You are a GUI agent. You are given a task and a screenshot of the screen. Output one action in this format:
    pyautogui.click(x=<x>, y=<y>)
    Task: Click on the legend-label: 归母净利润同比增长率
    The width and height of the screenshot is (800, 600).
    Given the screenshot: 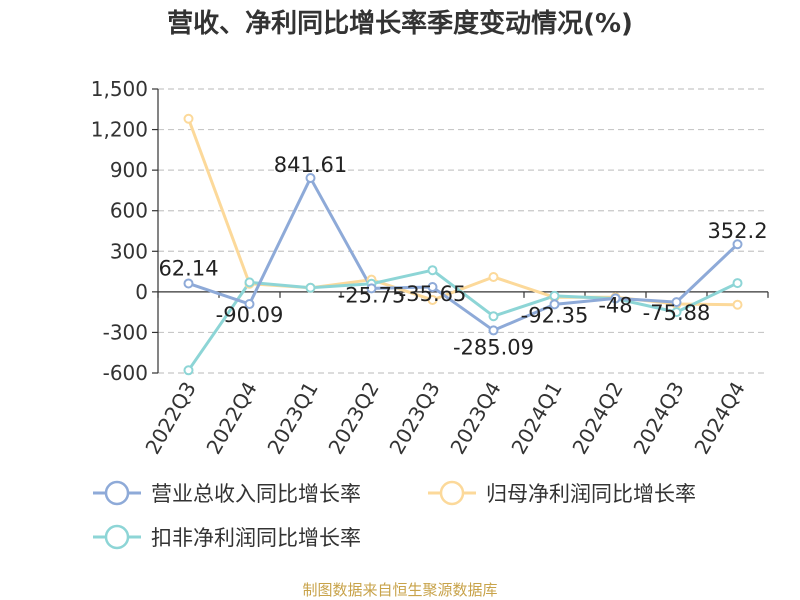 What is the action you would take?
    pyautogui.click(x=591, y=494)
    